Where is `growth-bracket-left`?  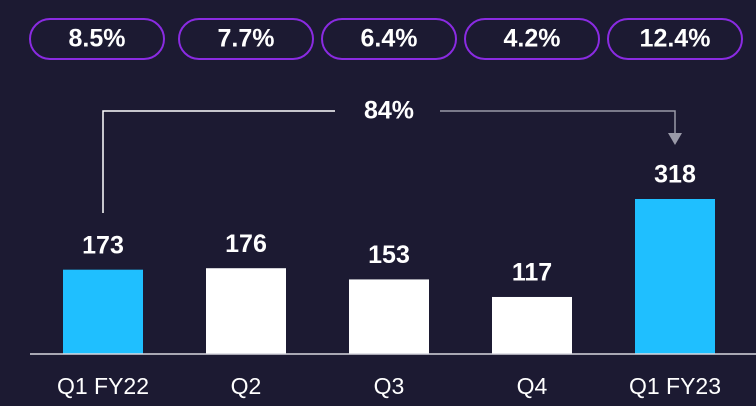 growth-bracket-left is located at coordinates (218, 161).